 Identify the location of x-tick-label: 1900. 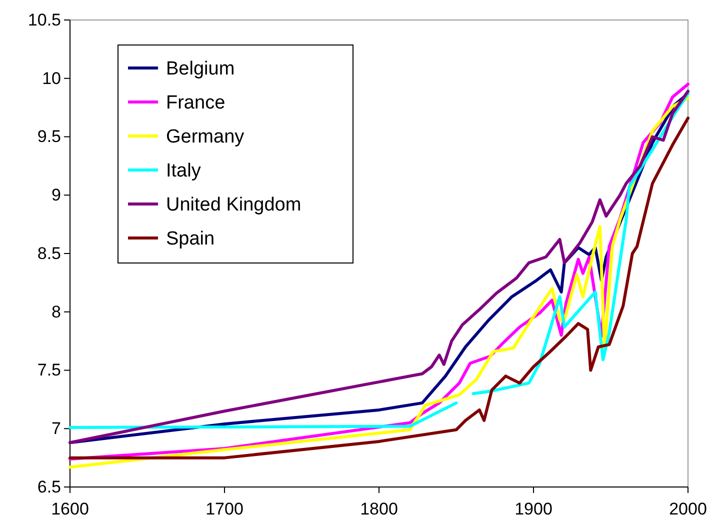
(533, 509).